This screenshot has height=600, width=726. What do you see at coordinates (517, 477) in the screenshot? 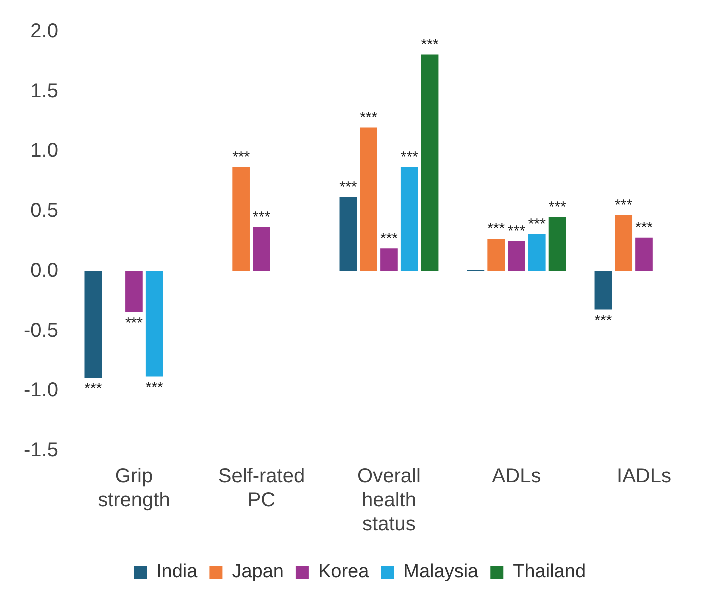
I see `x-tick-label: ADLs` at bounding box center [517, 477].